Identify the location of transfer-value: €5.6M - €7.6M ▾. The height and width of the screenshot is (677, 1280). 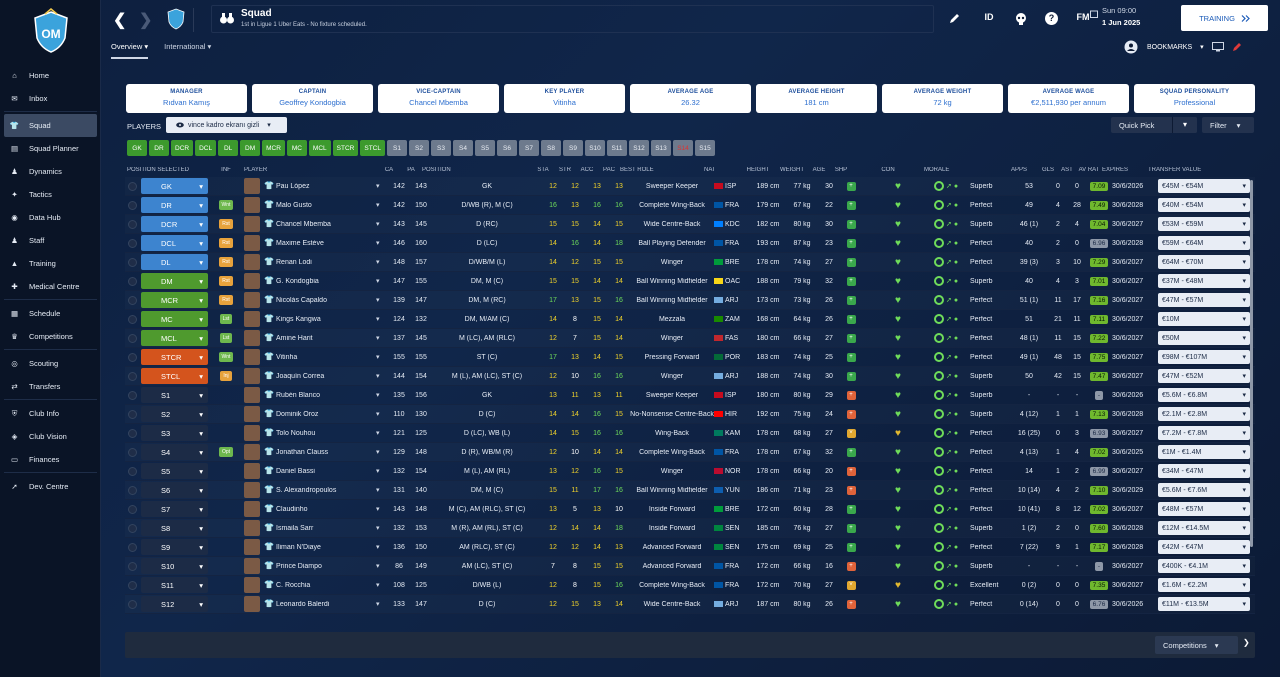
(1204, 490).